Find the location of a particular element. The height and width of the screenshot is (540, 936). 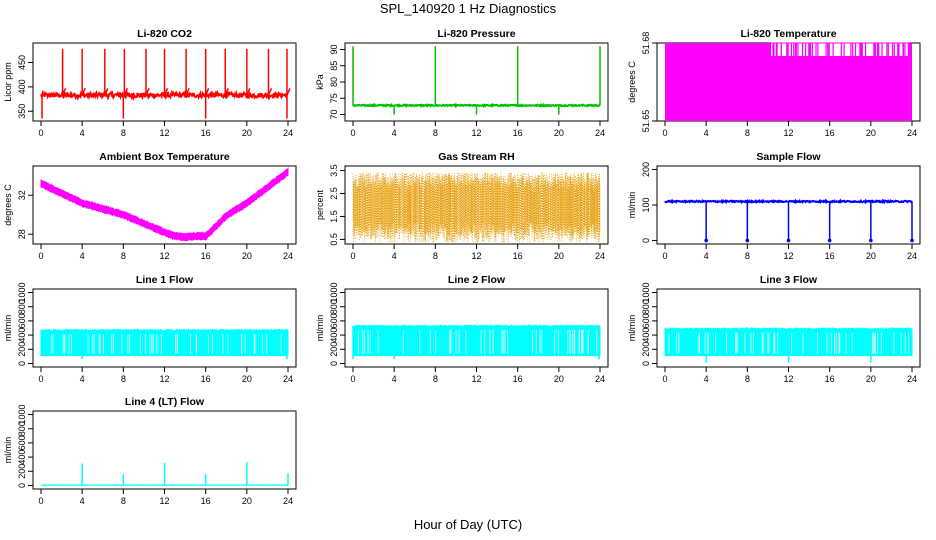

y-axis-label: kPa is located at coordinates (320, 82).